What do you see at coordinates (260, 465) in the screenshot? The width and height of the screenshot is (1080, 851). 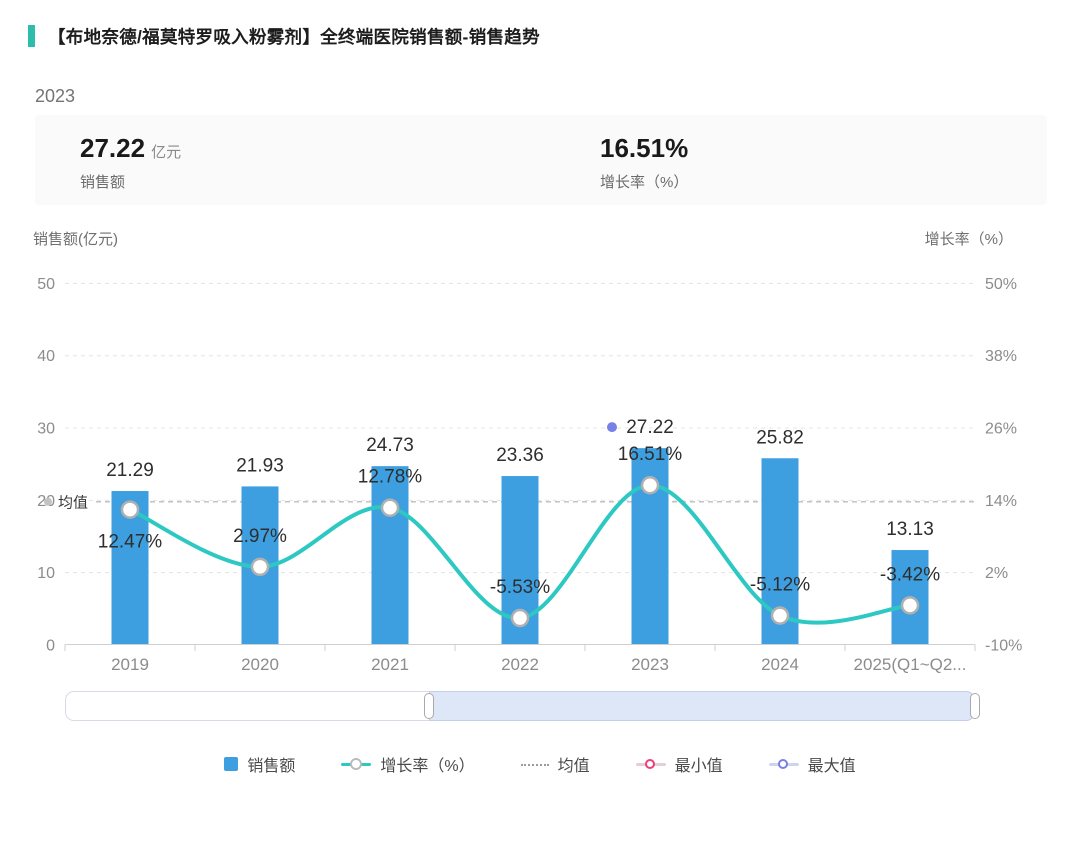 I see `bar-value-label: 21.93` at bounding box center [260, 465].